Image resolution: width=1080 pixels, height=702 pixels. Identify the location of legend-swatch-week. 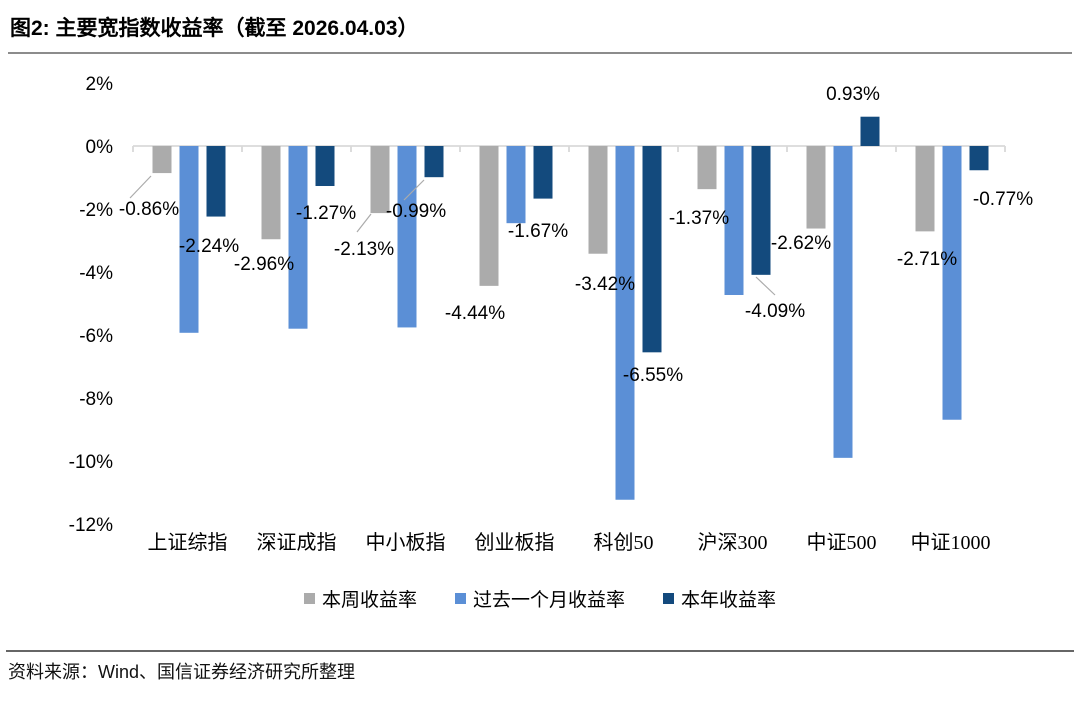
(309, 598).